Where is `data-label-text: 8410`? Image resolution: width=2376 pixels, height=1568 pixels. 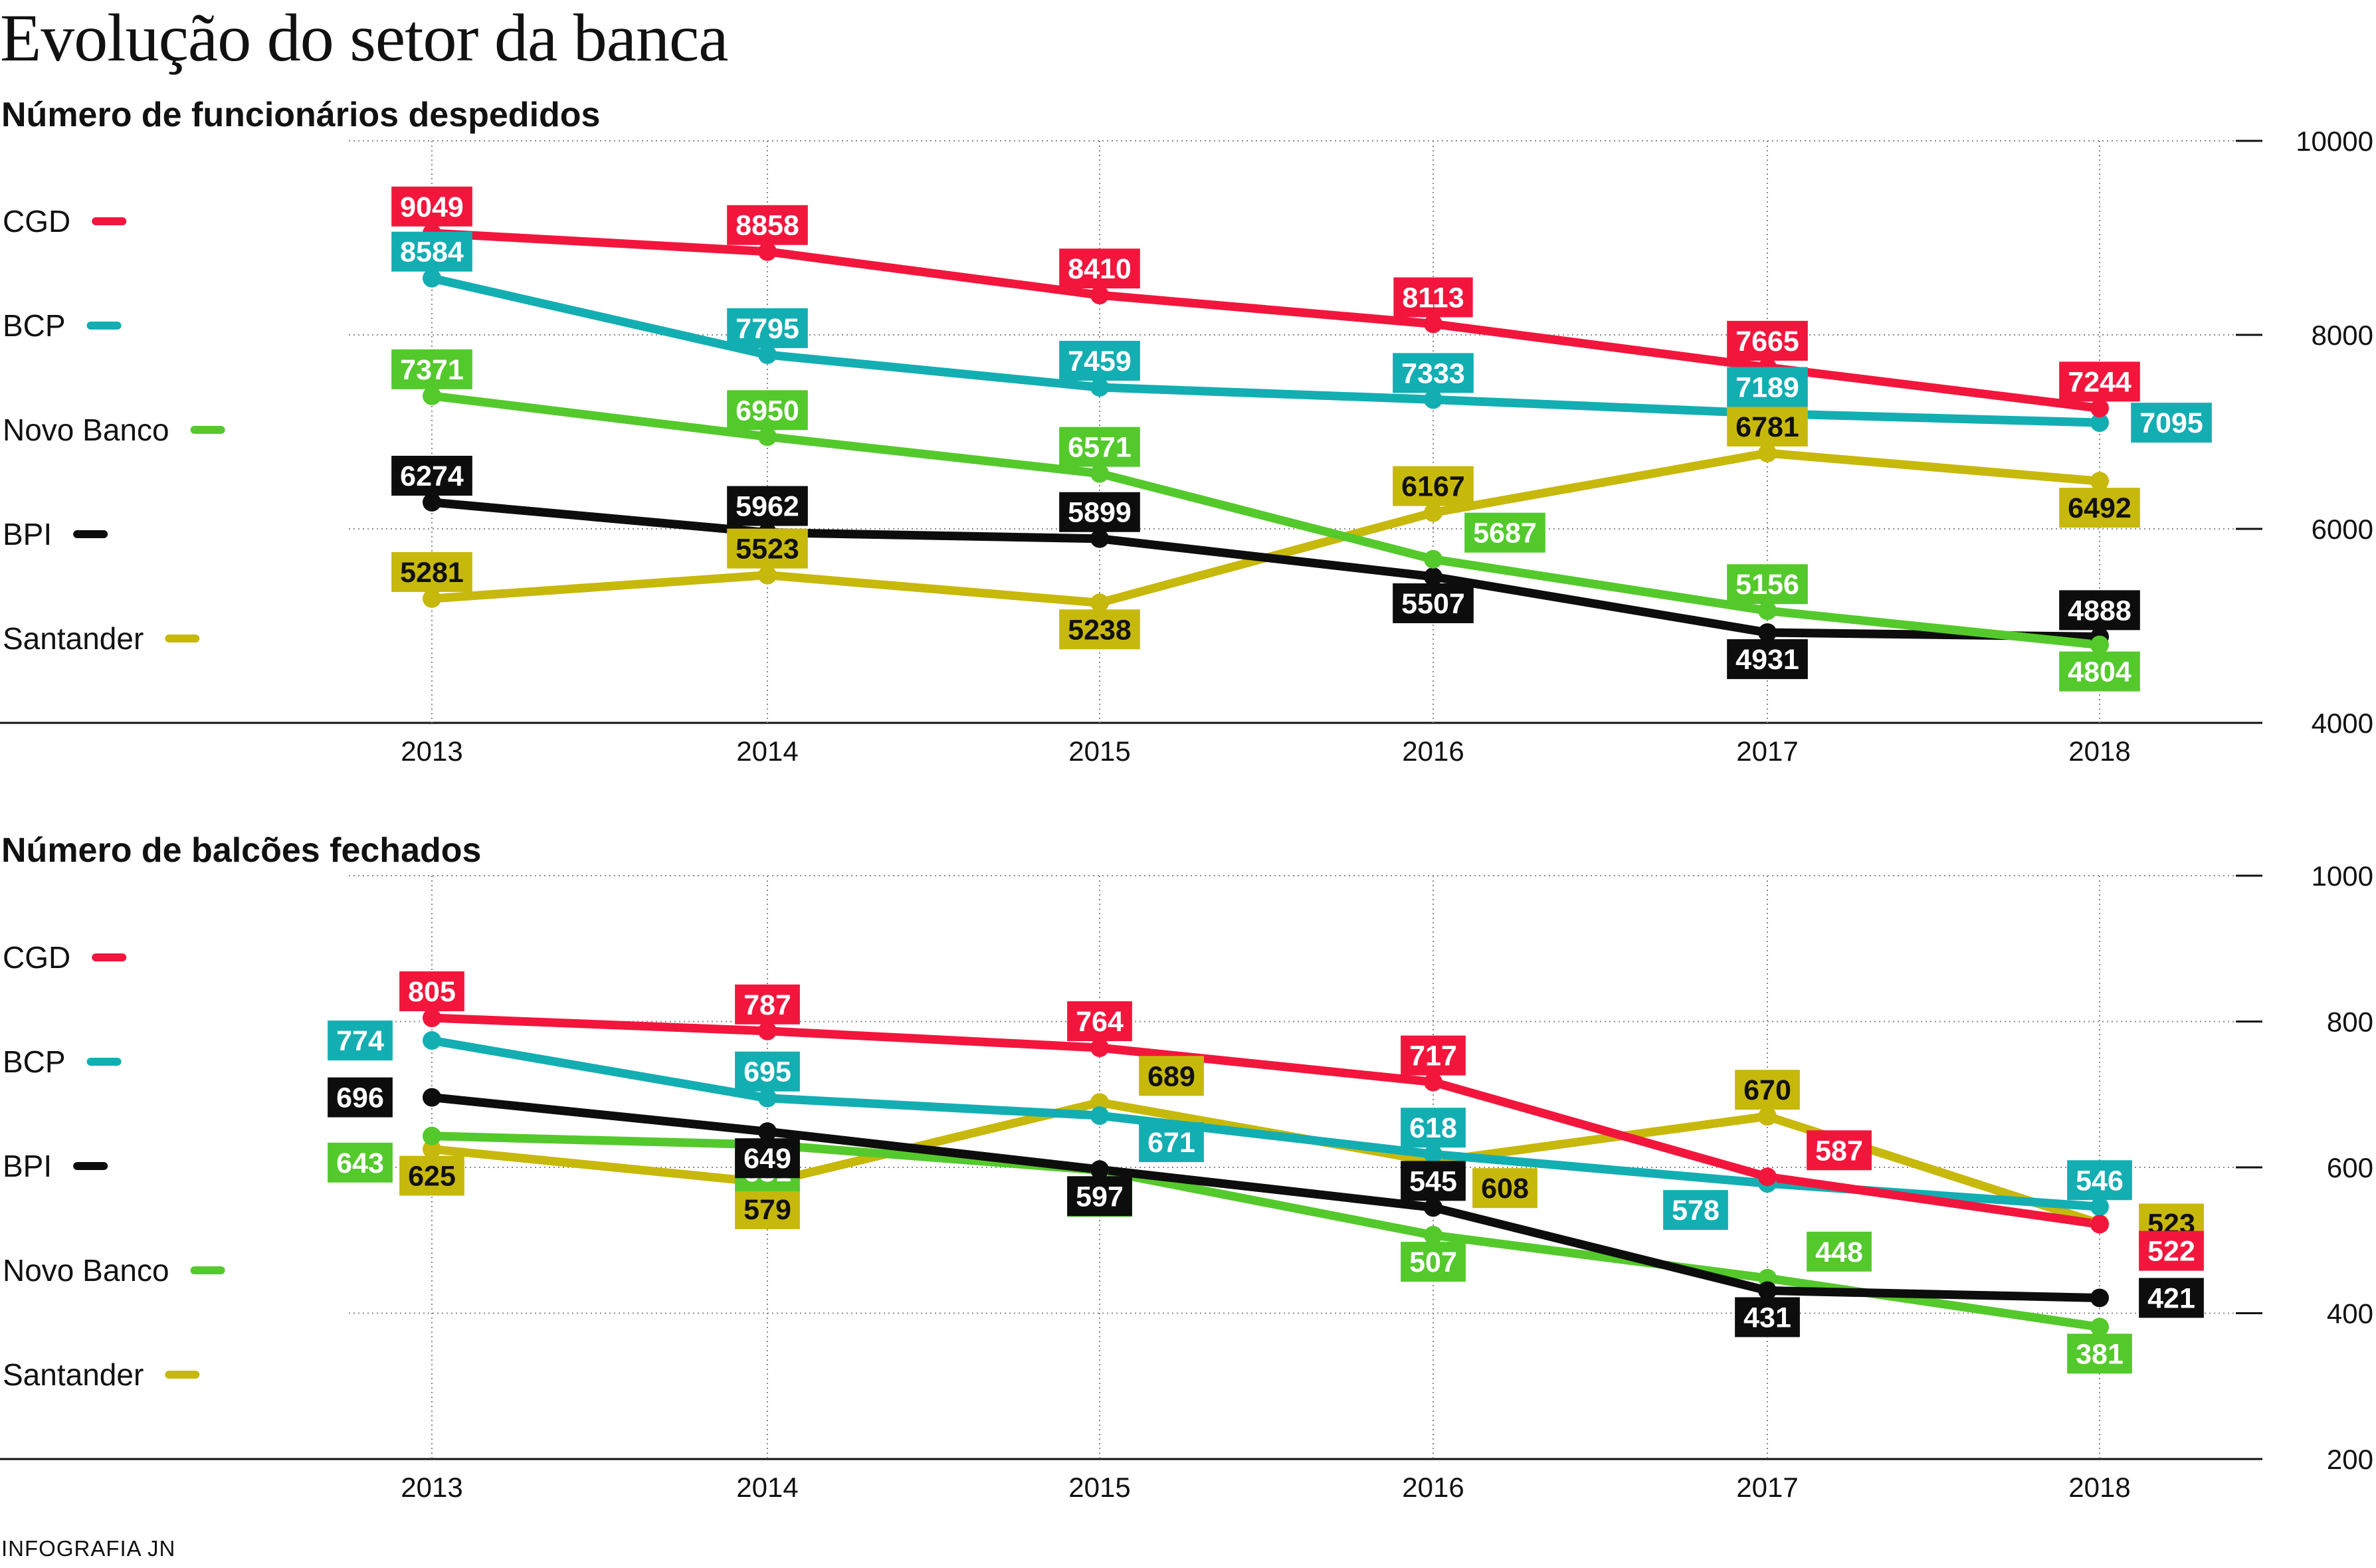
data-label-text: 8410 is located at coordinates (1100, 269).